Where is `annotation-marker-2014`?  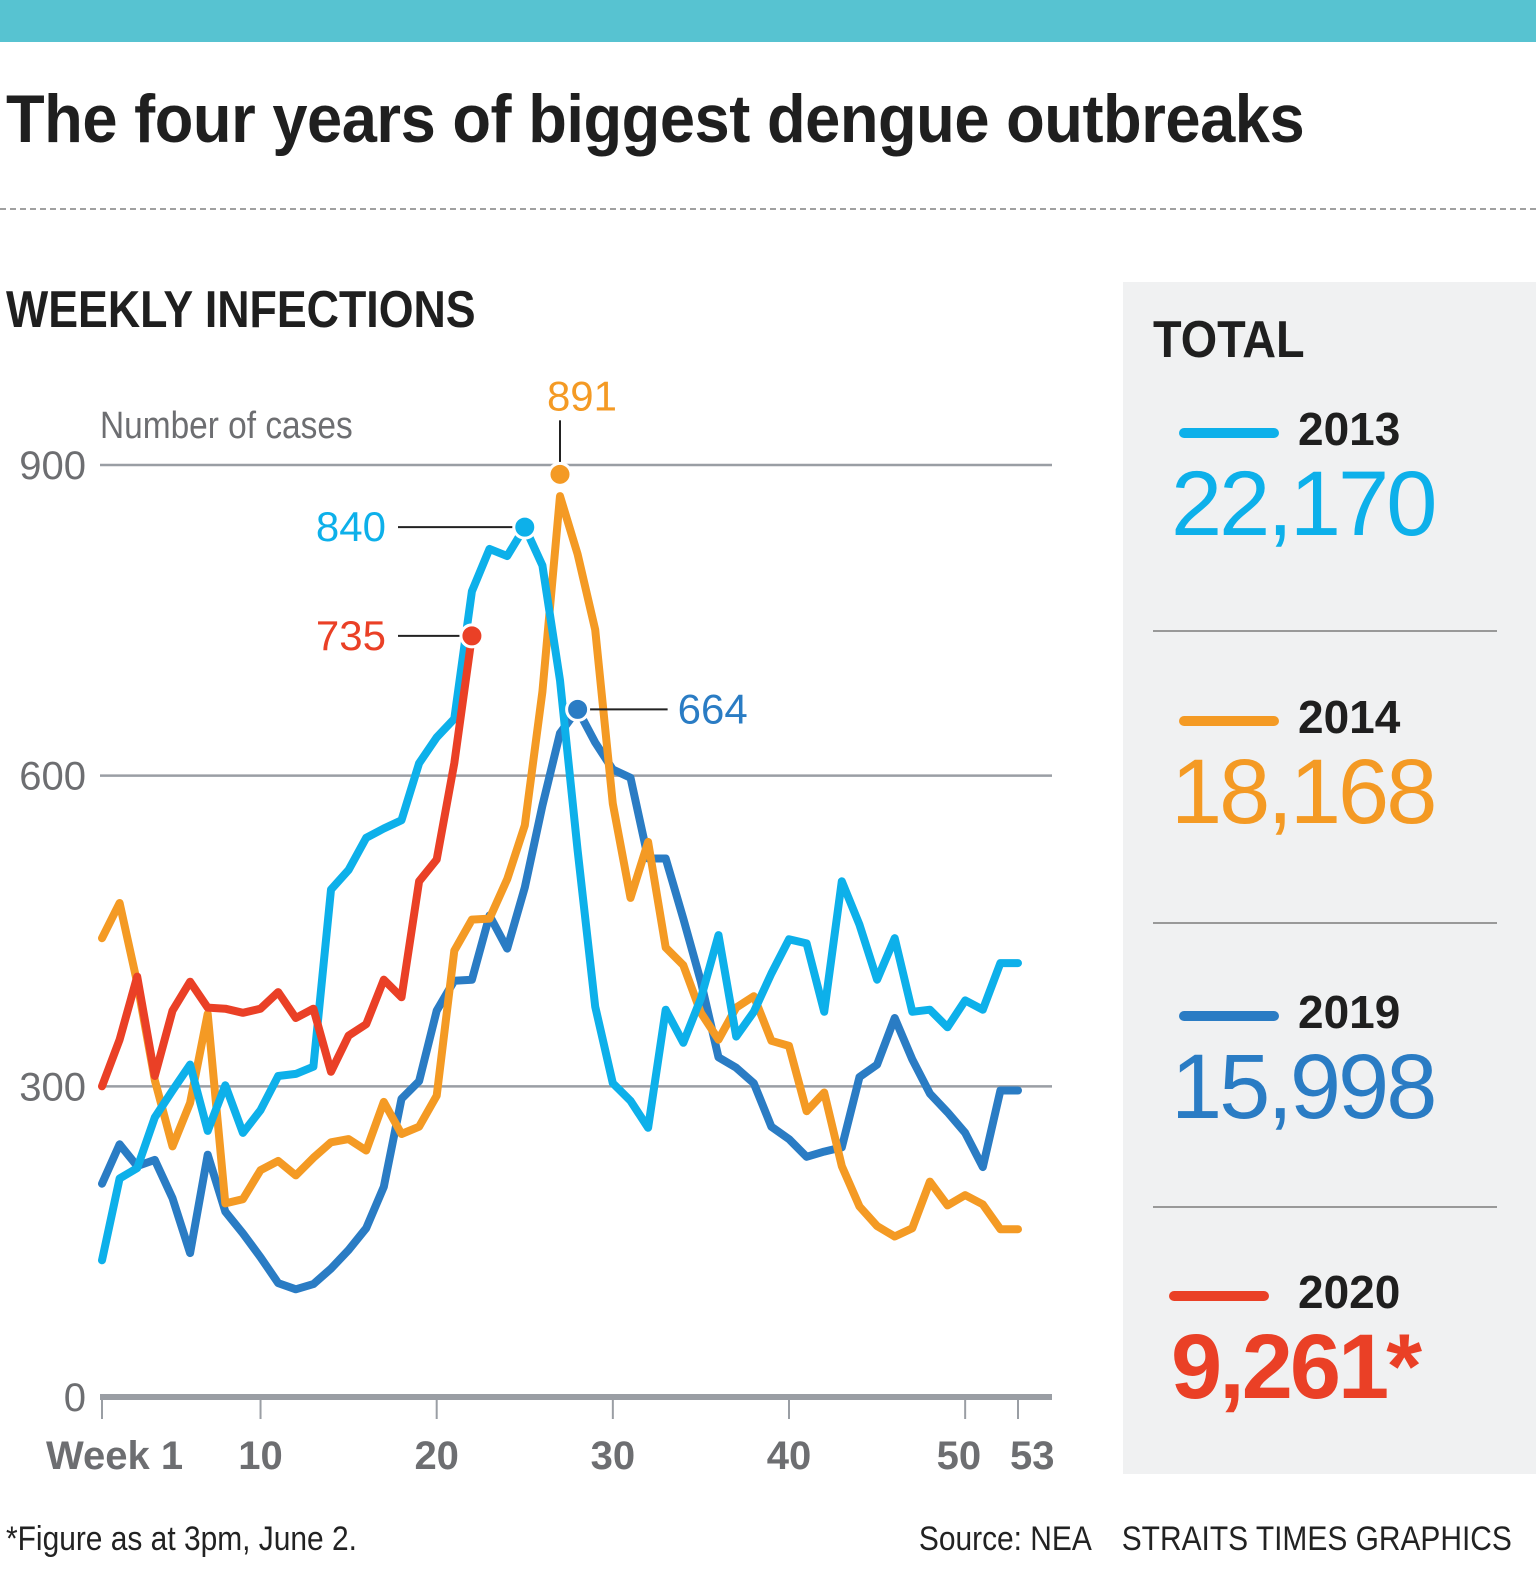 annotation-marker-2014 is located at coordinates (560, 474).